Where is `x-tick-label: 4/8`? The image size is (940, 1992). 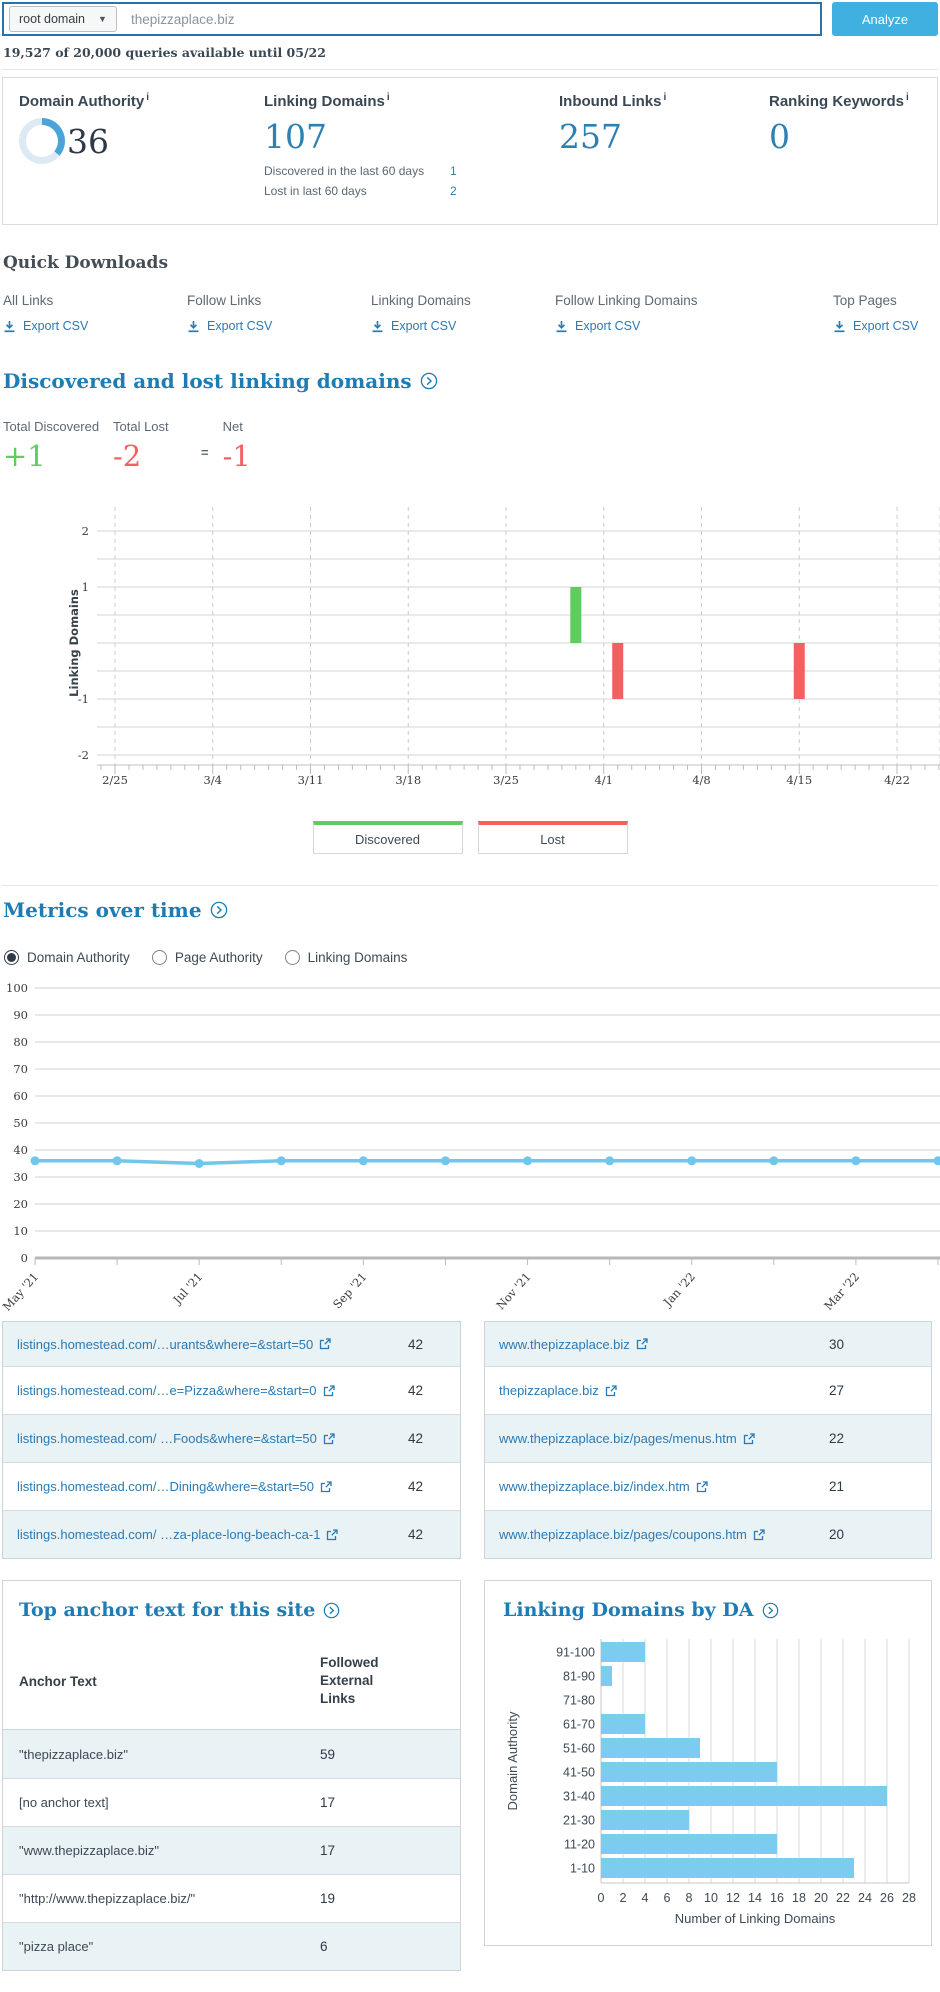
x-tick-label: 4/8 is located at coordinates (701, 780).